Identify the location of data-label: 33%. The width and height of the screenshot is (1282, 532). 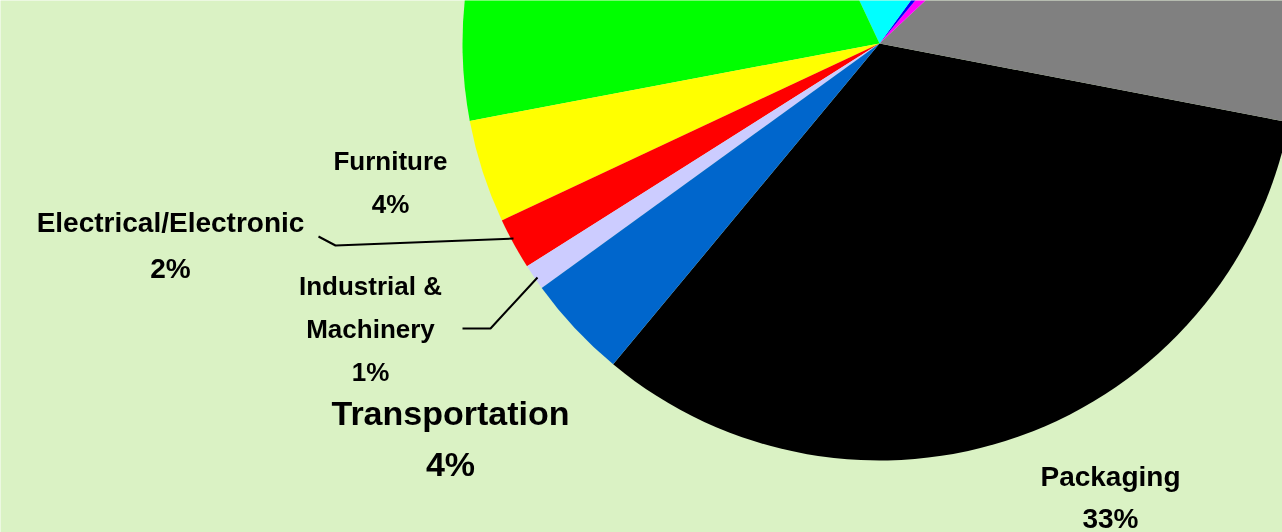
(1110, 517).